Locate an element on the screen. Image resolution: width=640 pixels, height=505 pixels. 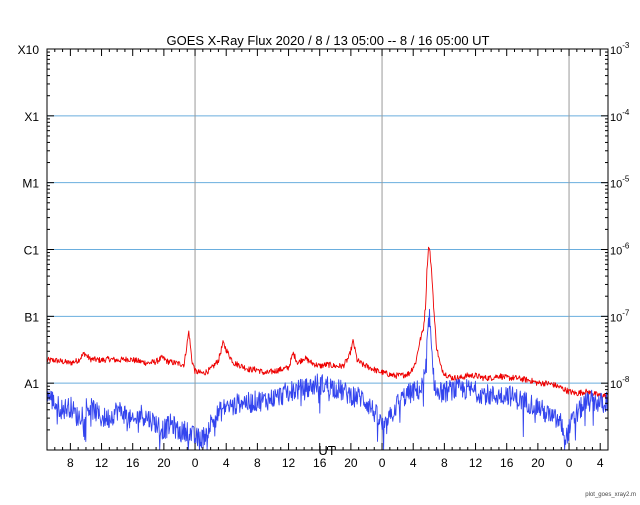
flux-label-4: 10-7 is located at coordinates (620, 316).